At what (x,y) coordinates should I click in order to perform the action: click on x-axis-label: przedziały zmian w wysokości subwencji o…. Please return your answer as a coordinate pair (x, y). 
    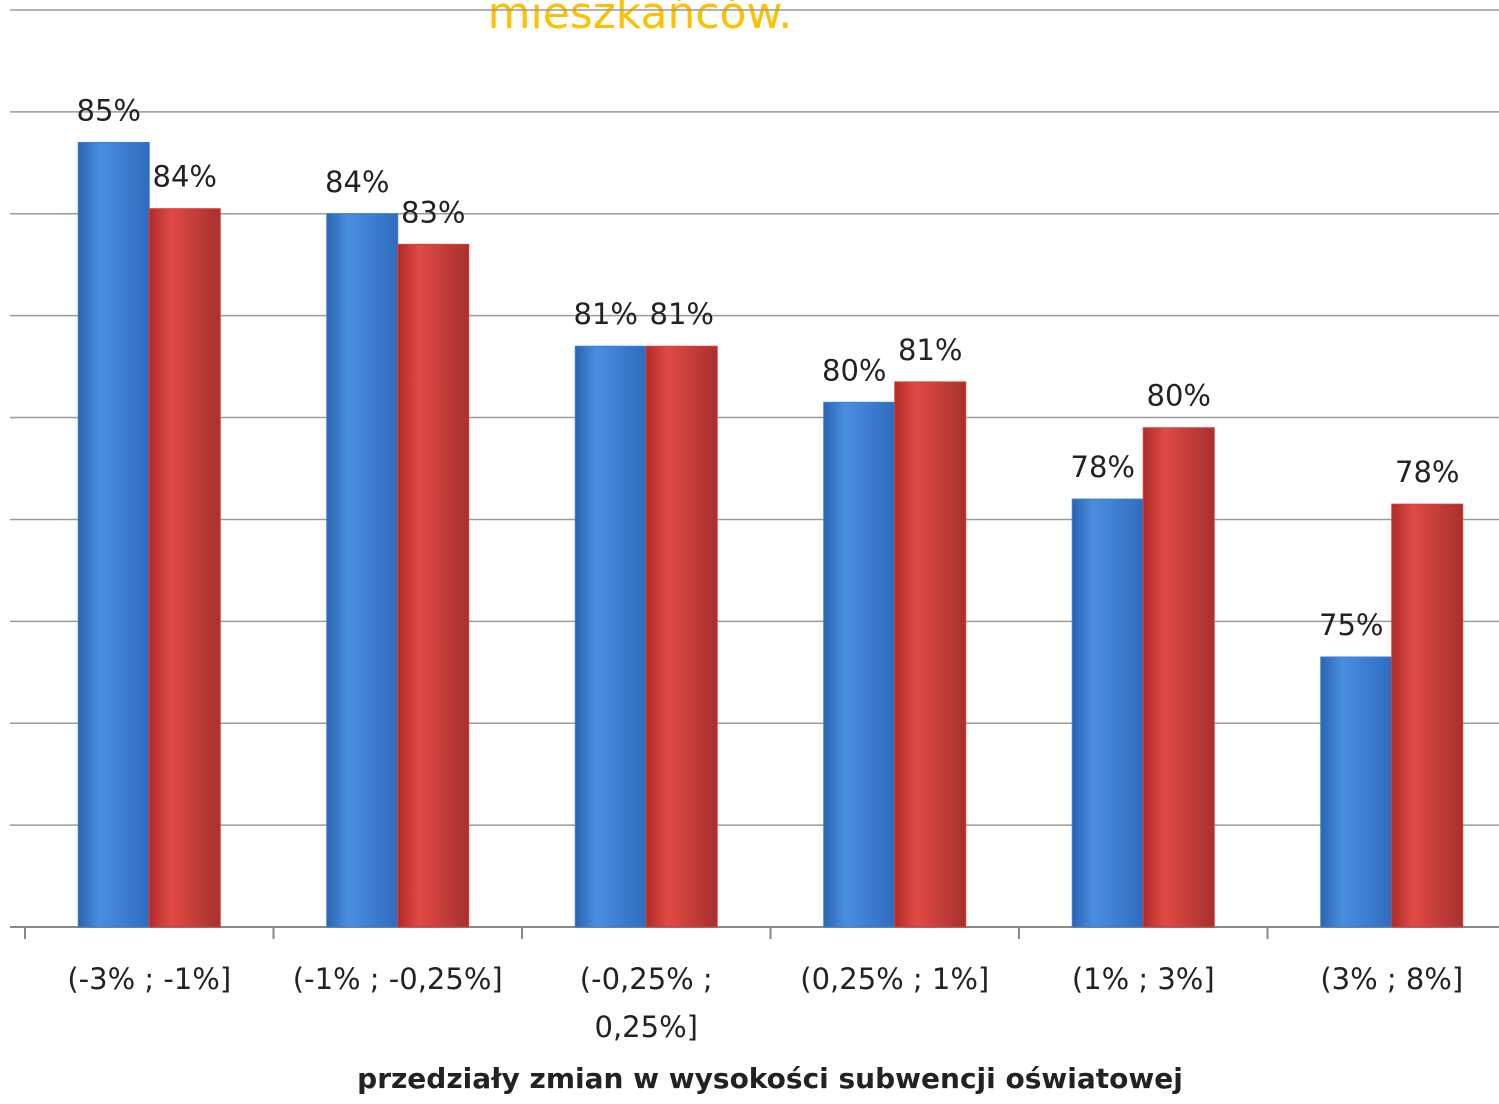
    Looking at the image, I should click on (770, 1078).